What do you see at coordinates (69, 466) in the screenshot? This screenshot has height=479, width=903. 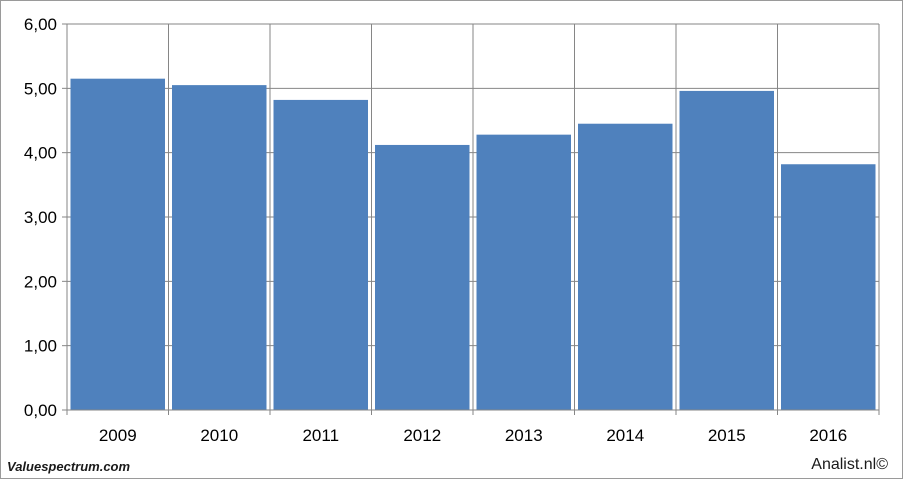 I see `source-label-left: Valuespectrum.com` at bounding box center [69, 466].